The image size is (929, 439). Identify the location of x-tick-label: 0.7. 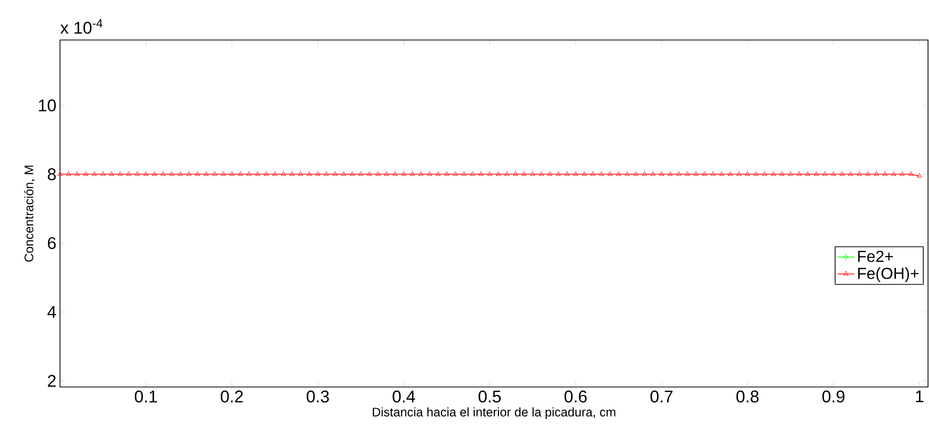
(661, 396).